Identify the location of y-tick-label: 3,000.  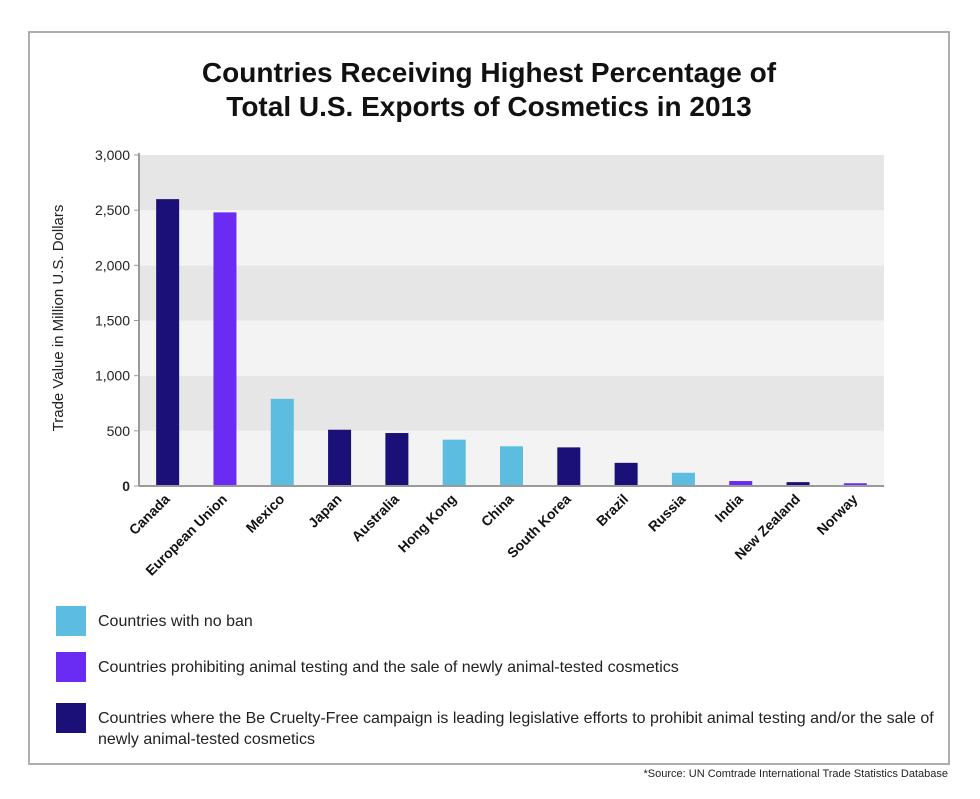
(112, 155).